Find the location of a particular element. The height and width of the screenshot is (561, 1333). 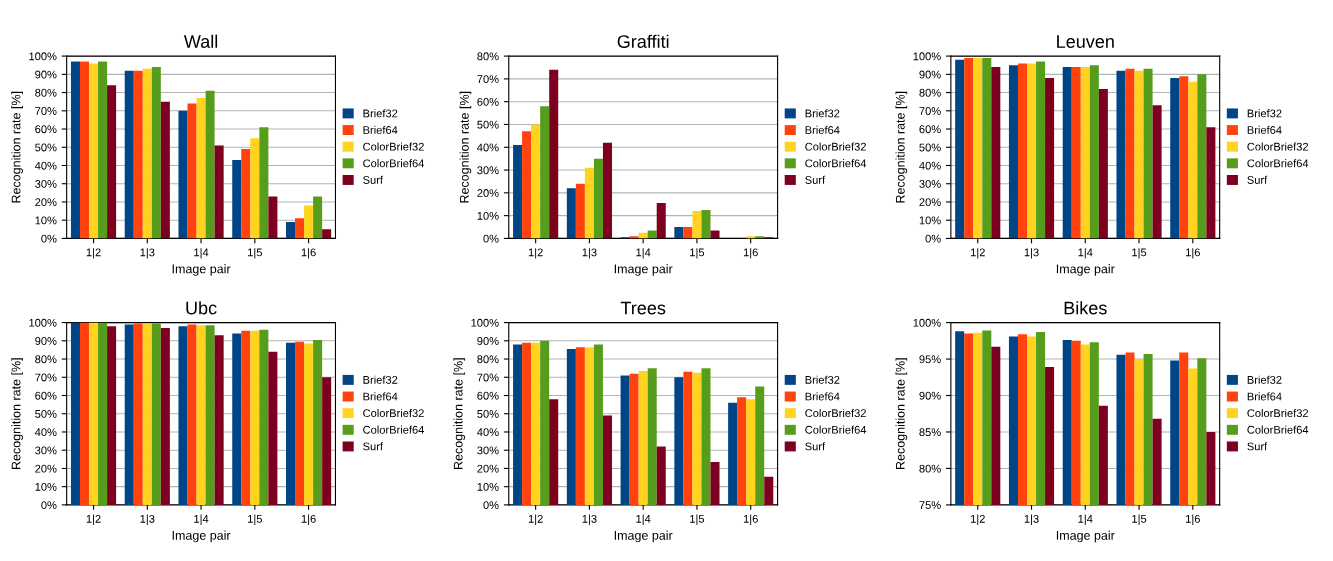

y-tick-label: 20% is located at coordinates (46, 202).